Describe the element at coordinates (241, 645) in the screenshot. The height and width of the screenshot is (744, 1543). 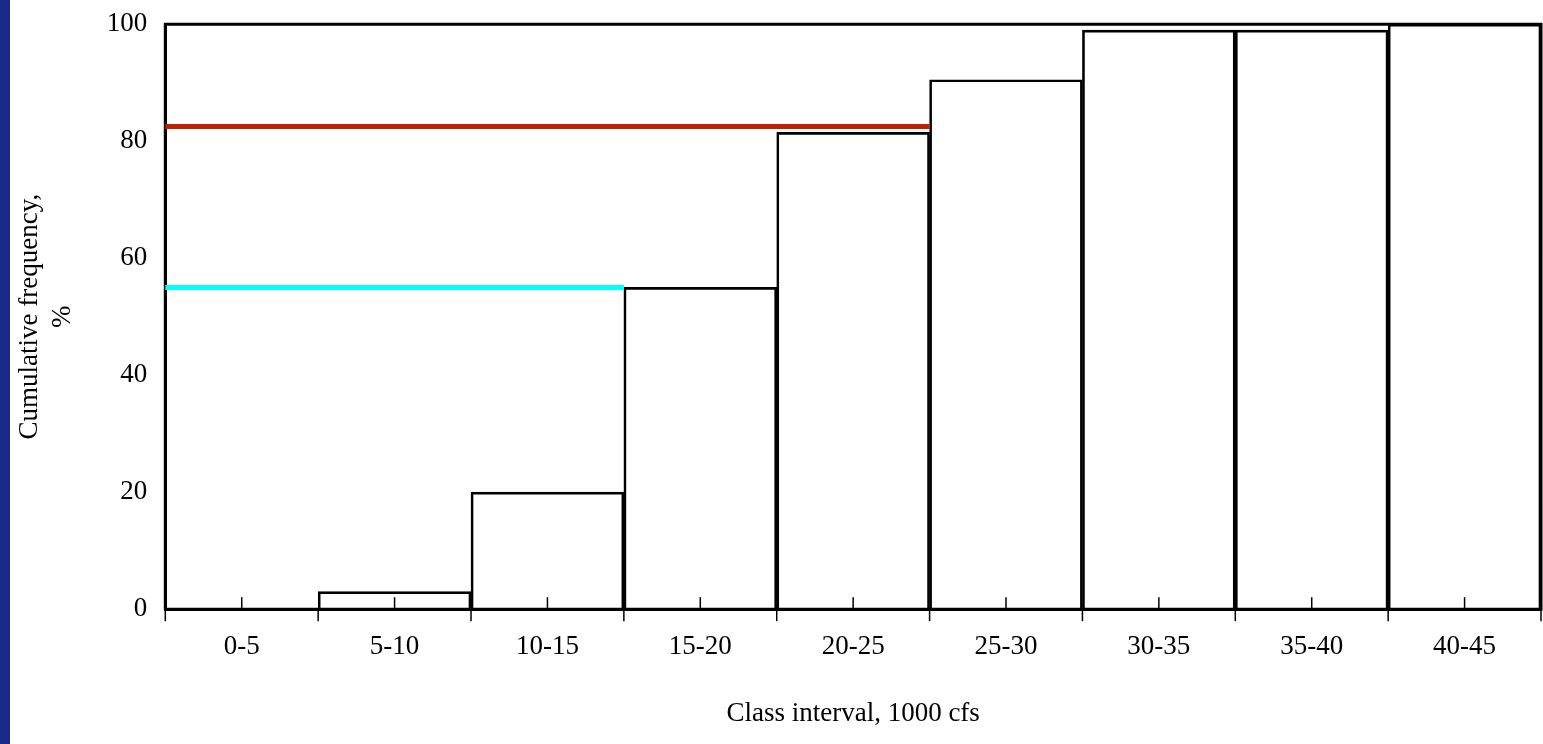
I see `x-tick-label: 0-5` at that location.